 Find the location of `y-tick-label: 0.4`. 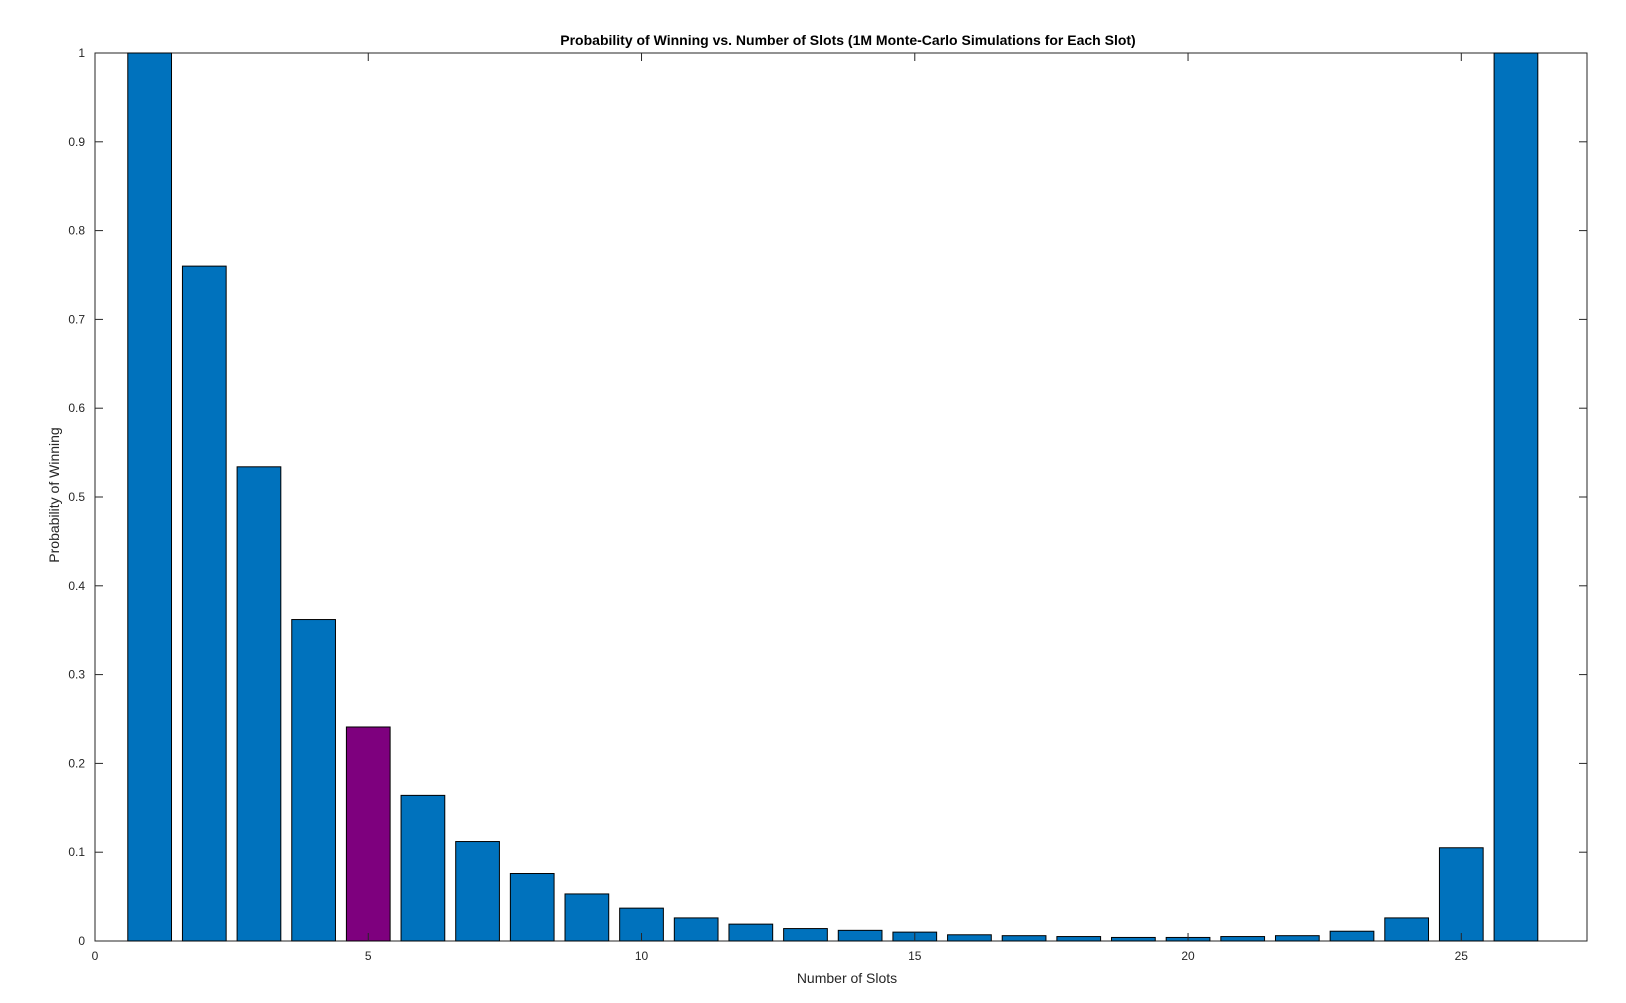

y-tick-label: 0.4 is located at coordinates (76, 586).